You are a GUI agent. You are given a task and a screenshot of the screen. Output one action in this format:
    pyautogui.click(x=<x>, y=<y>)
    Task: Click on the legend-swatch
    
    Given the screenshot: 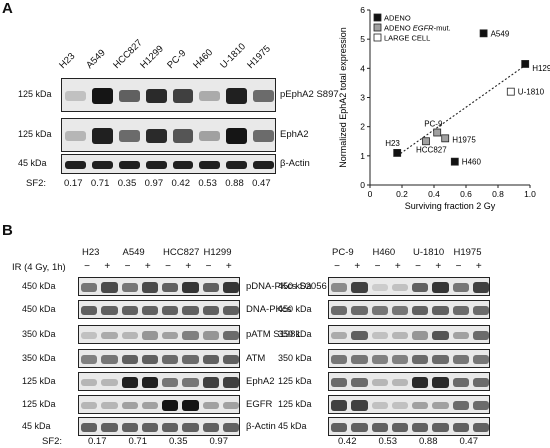 What is the action you would take?
    pyautogui.click(x=377, y=27)
    